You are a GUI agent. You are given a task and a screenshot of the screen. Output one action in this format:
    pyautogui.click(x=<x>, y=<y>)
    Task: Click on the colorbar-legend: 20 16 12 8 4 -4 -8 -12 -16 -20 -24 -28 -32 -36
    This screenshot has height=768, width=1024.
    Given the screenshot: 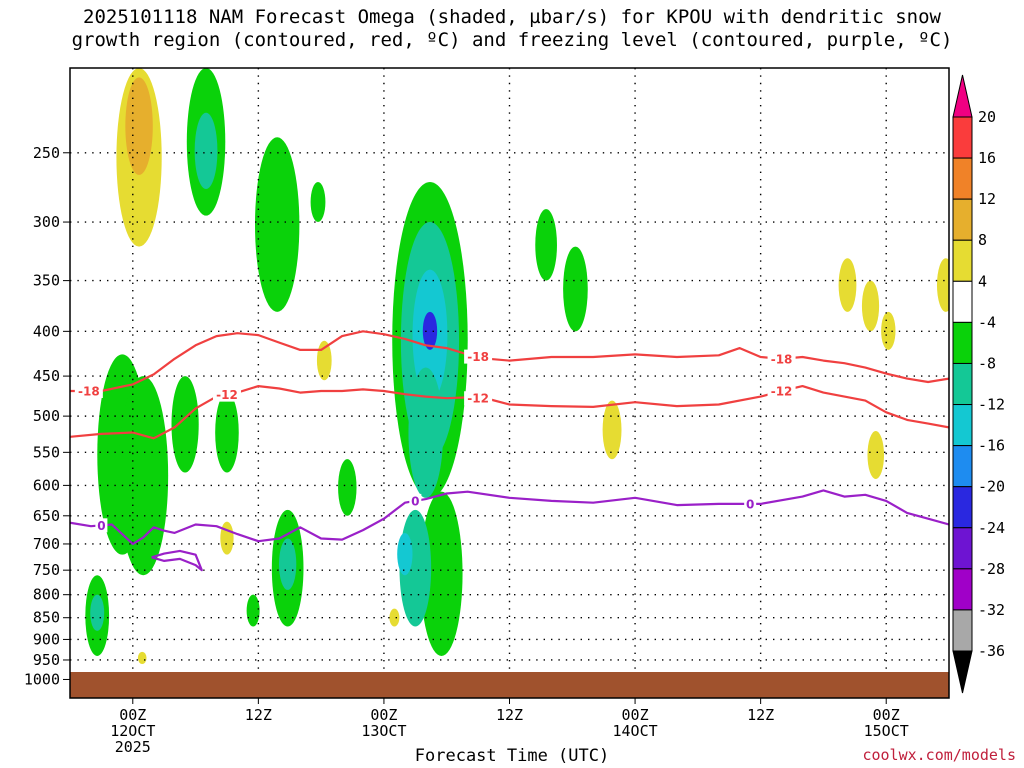 What is the action you would take?
    pyautogui.click(x=978, y=384)
    